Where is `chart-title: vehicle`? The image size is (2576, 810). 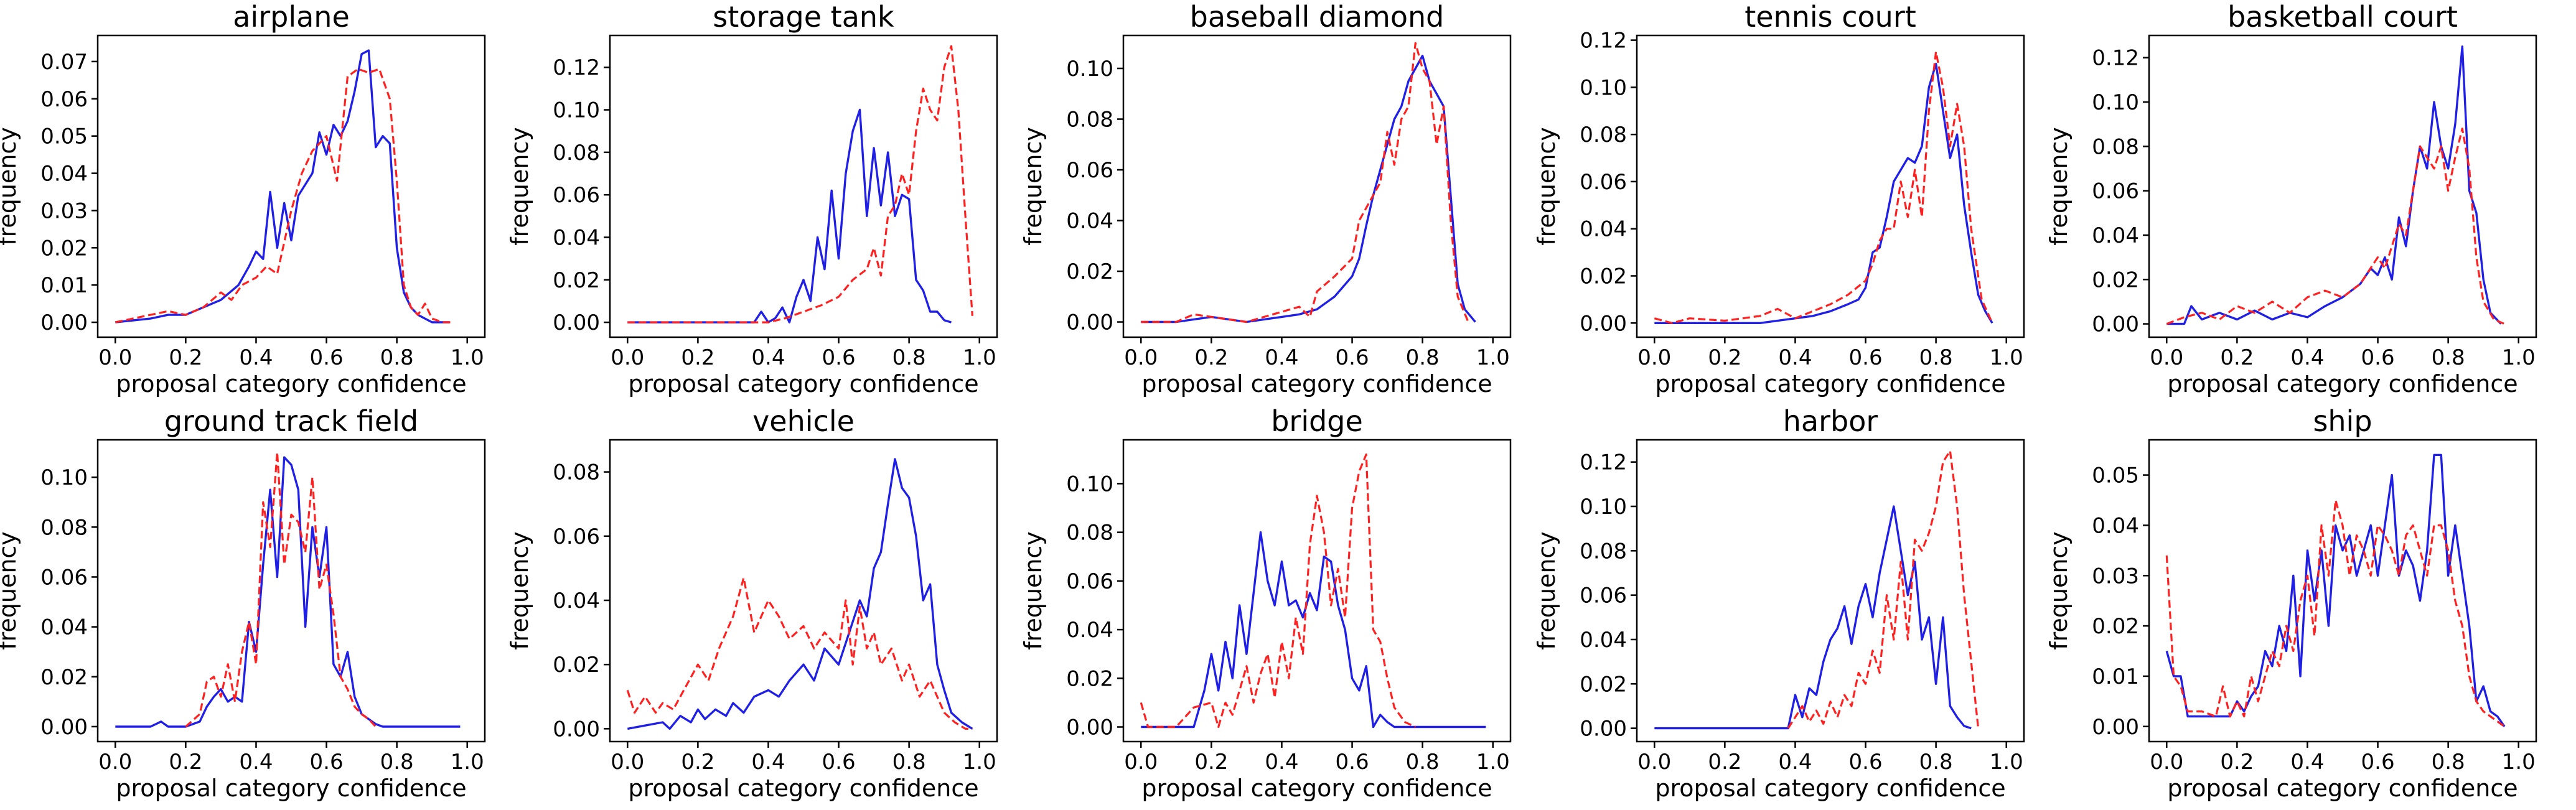 chart-title: vehicle is located at coordinates (803, 421).